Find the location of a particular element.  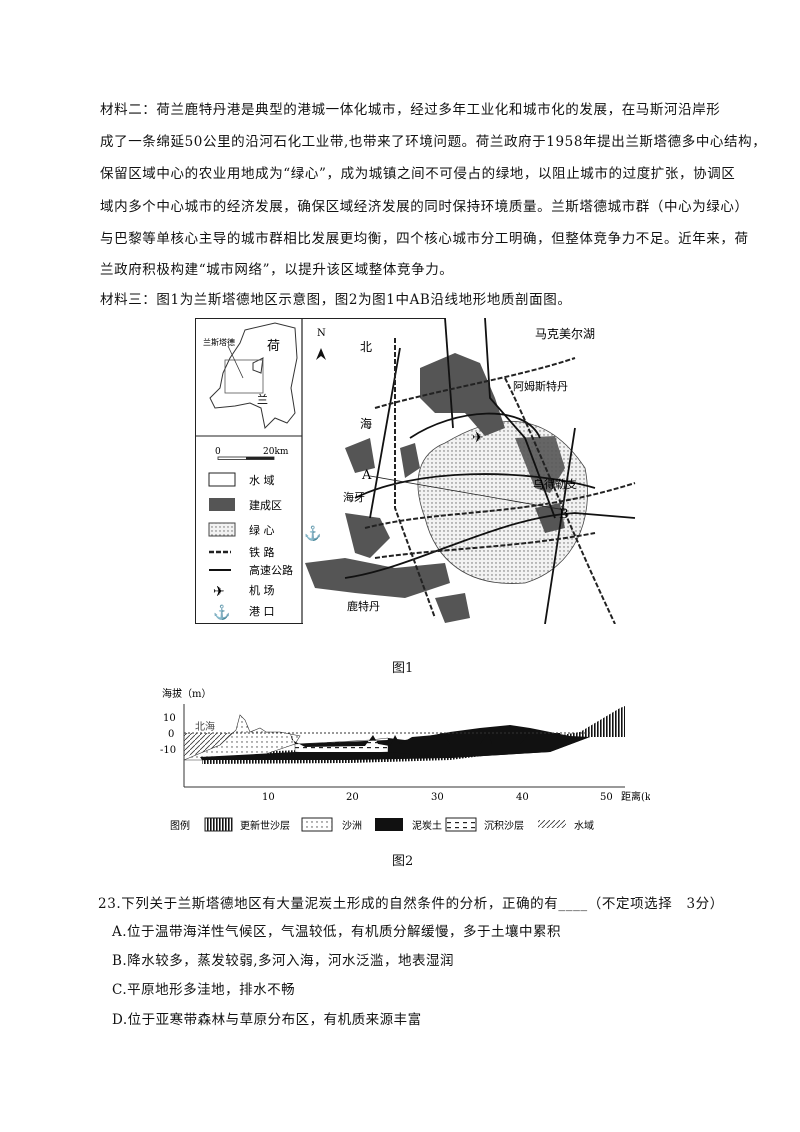

svg-text: 北海 is located at coordinates (205, 726).